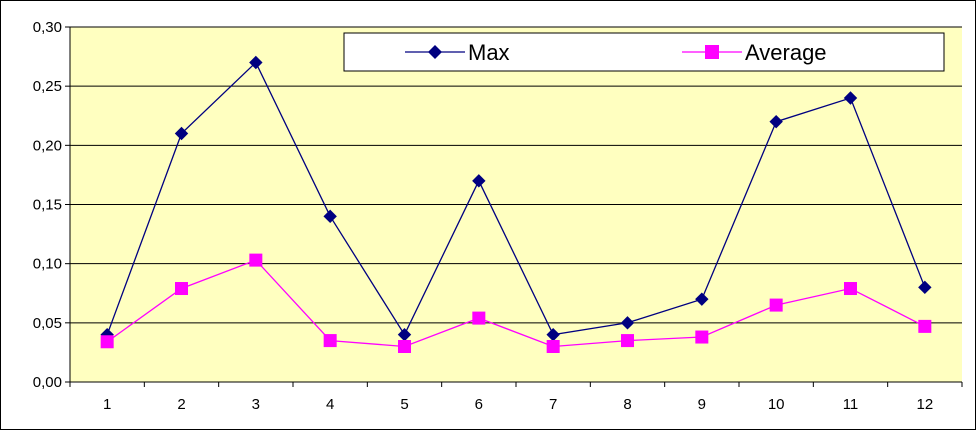  What do you see at coordinates (107, 404) in the screenshot?
I see `x-tick-label: 1` at bounding box center [107, 404].